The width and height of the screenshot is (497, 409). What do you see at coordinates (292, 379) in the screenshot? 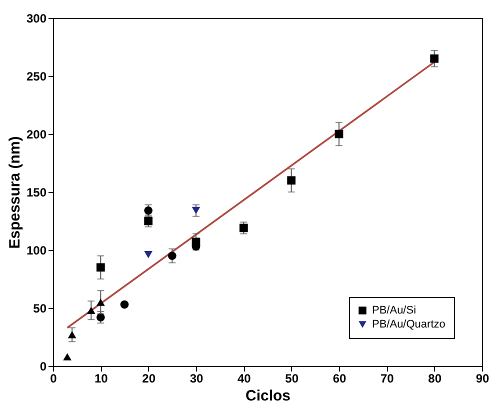
I see `x-tick-label: 50` at bounding box center [292, 379].